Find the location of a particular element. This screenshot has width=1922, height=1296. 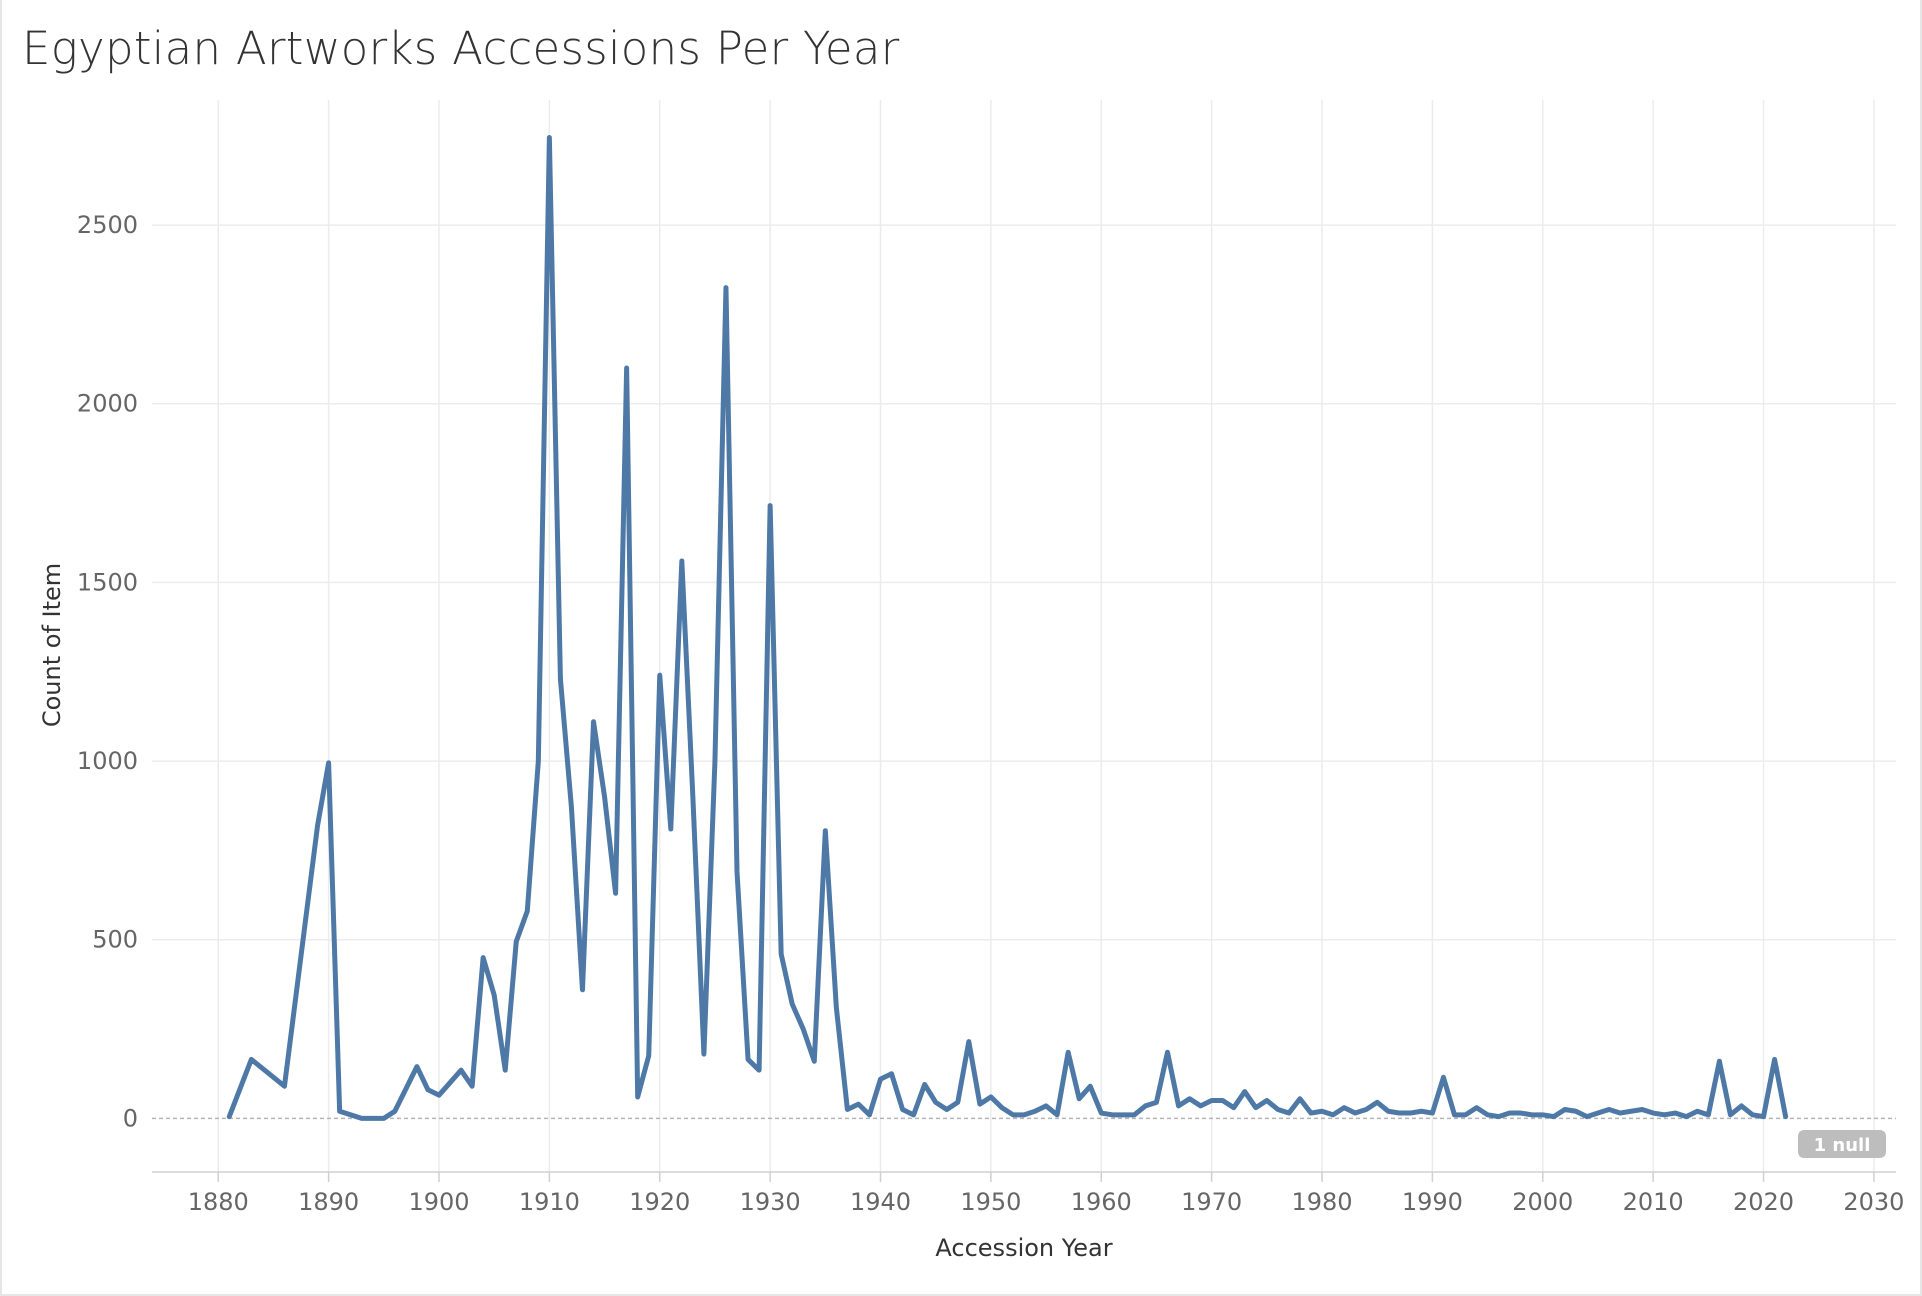

null-badge is located at coordinates (1842, 1144).